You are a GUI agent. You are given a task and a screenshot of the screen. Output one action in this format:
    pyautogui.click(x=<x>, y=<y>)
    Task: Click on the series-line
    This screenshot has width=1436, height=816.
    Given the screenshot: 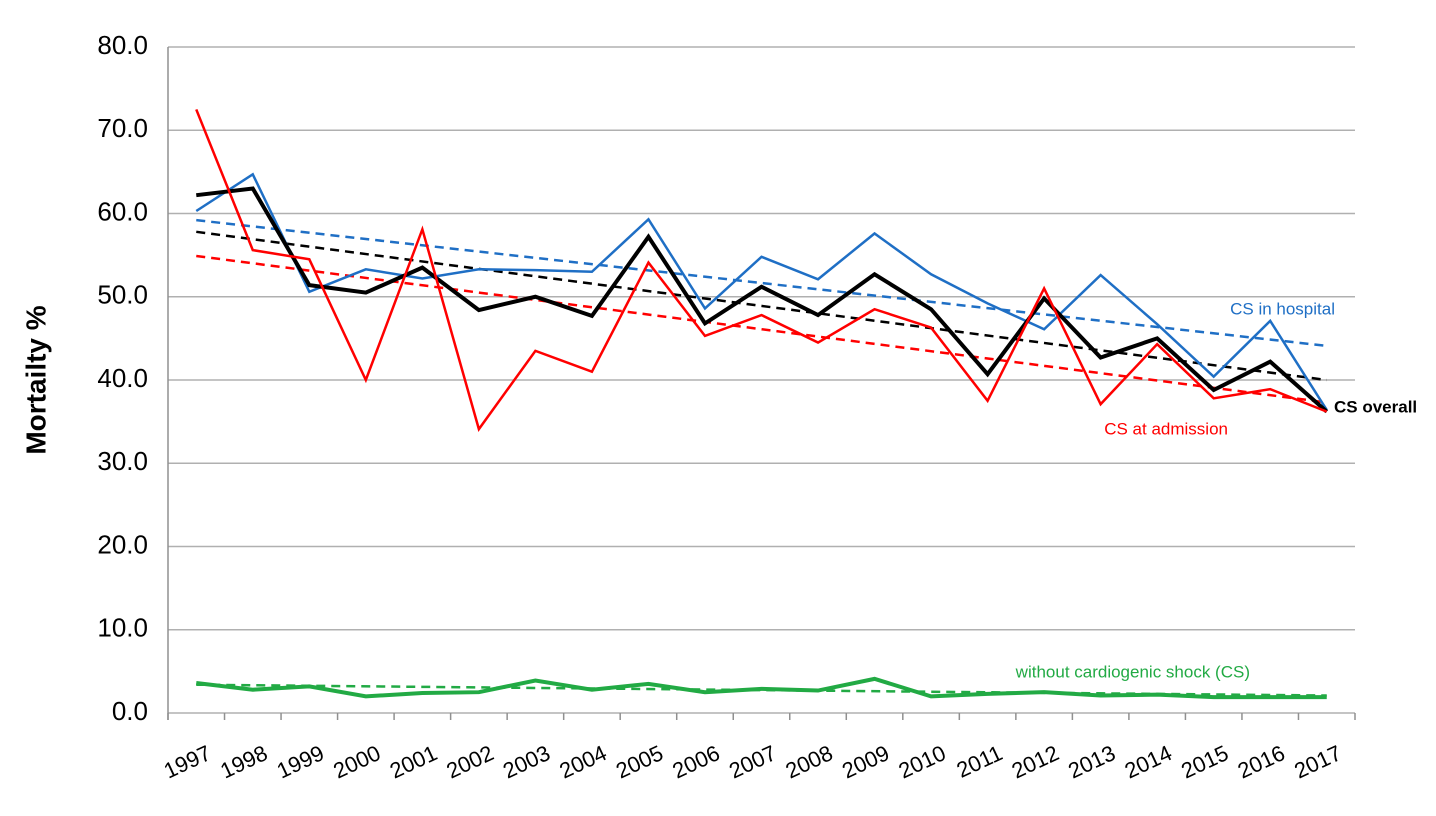 What is the action you would take?
    pyautogui.click(x=761, y=688)
    